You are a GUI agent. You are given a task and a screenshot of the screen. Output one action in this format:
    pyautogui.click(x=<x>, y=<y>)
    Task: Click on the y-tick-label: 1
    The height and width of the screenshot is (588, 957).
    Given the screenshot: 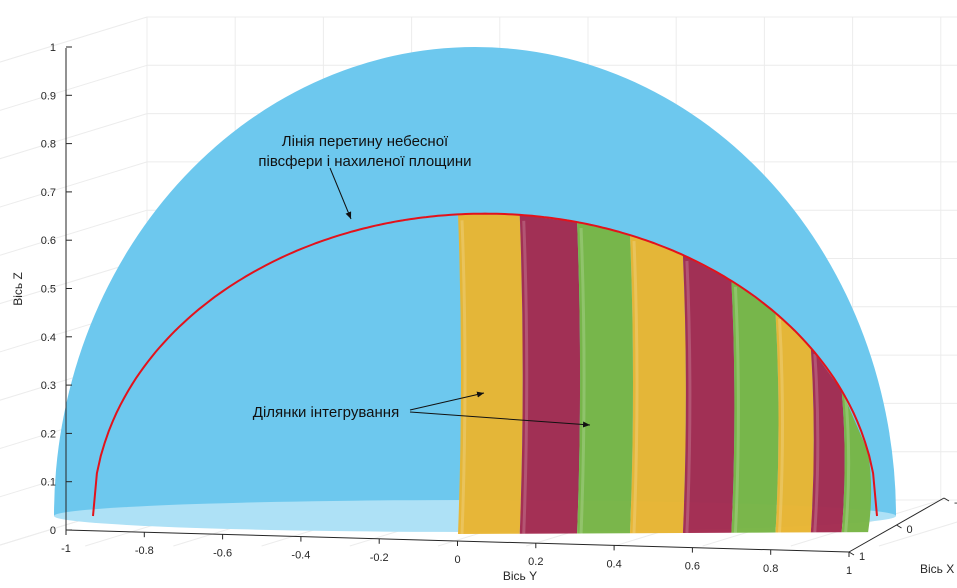 What is the action you would take?
    pyautogui.click(x=849, y=571)
    